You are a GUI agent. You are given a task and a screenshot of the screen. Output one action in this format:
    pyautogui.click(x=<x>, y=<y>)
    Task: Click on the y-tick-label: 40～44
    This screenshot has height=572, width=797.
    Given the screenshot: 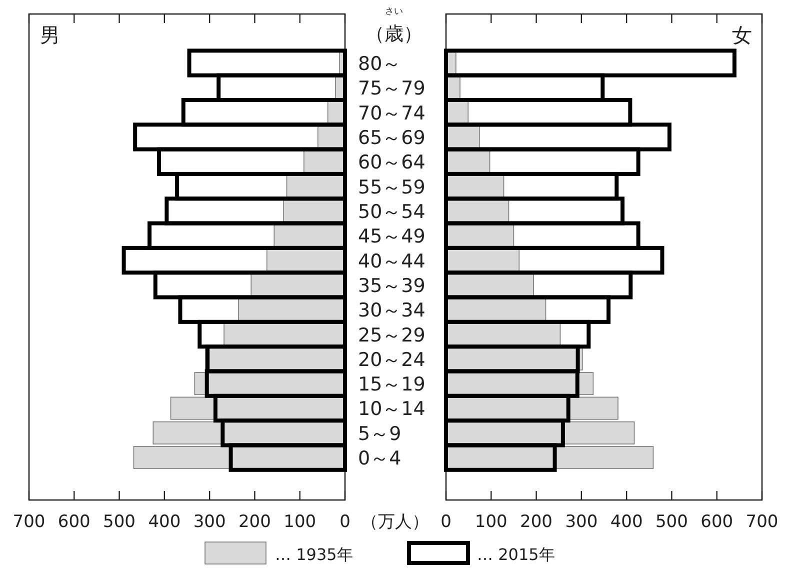 What is the action you would take?
    pyautogui.click(x=392, y=261)
    